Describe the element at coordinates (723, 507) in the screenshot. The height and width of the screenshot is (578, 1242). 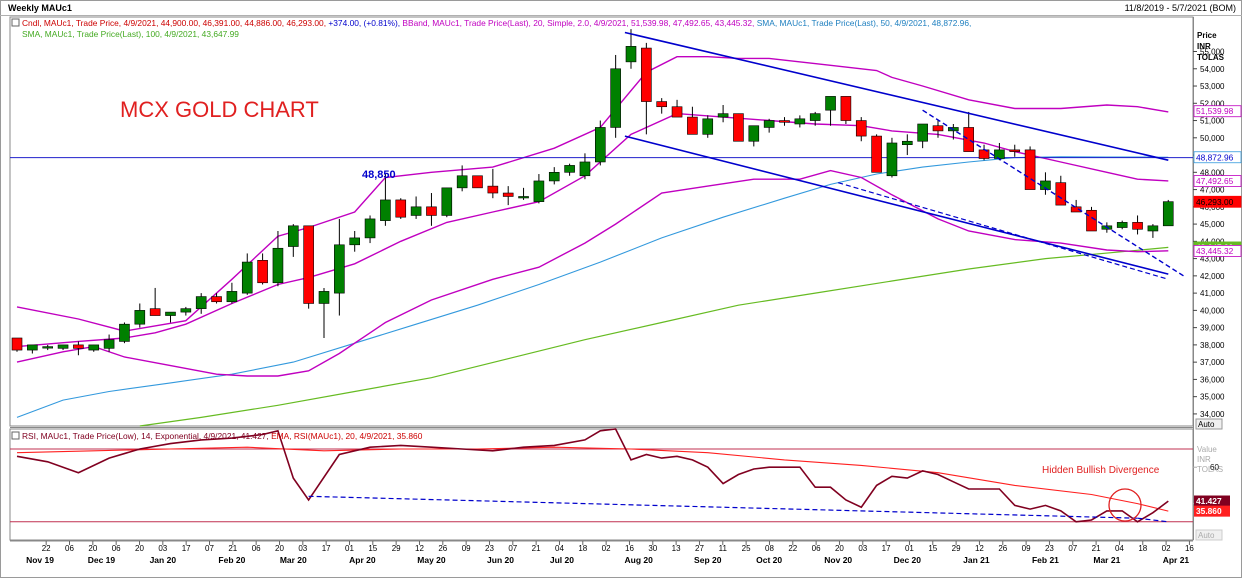
I see `rsi-divergence-line` at that location.